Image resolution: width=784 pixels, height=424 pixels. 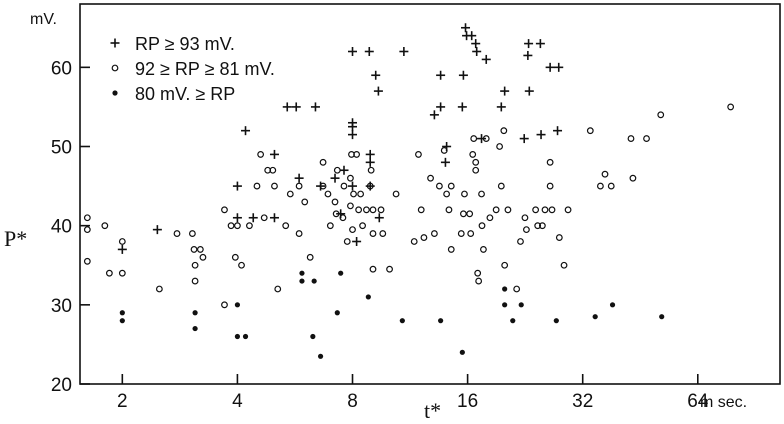 I want to click on y-axis-title: P*, so click(x=15, y=238).